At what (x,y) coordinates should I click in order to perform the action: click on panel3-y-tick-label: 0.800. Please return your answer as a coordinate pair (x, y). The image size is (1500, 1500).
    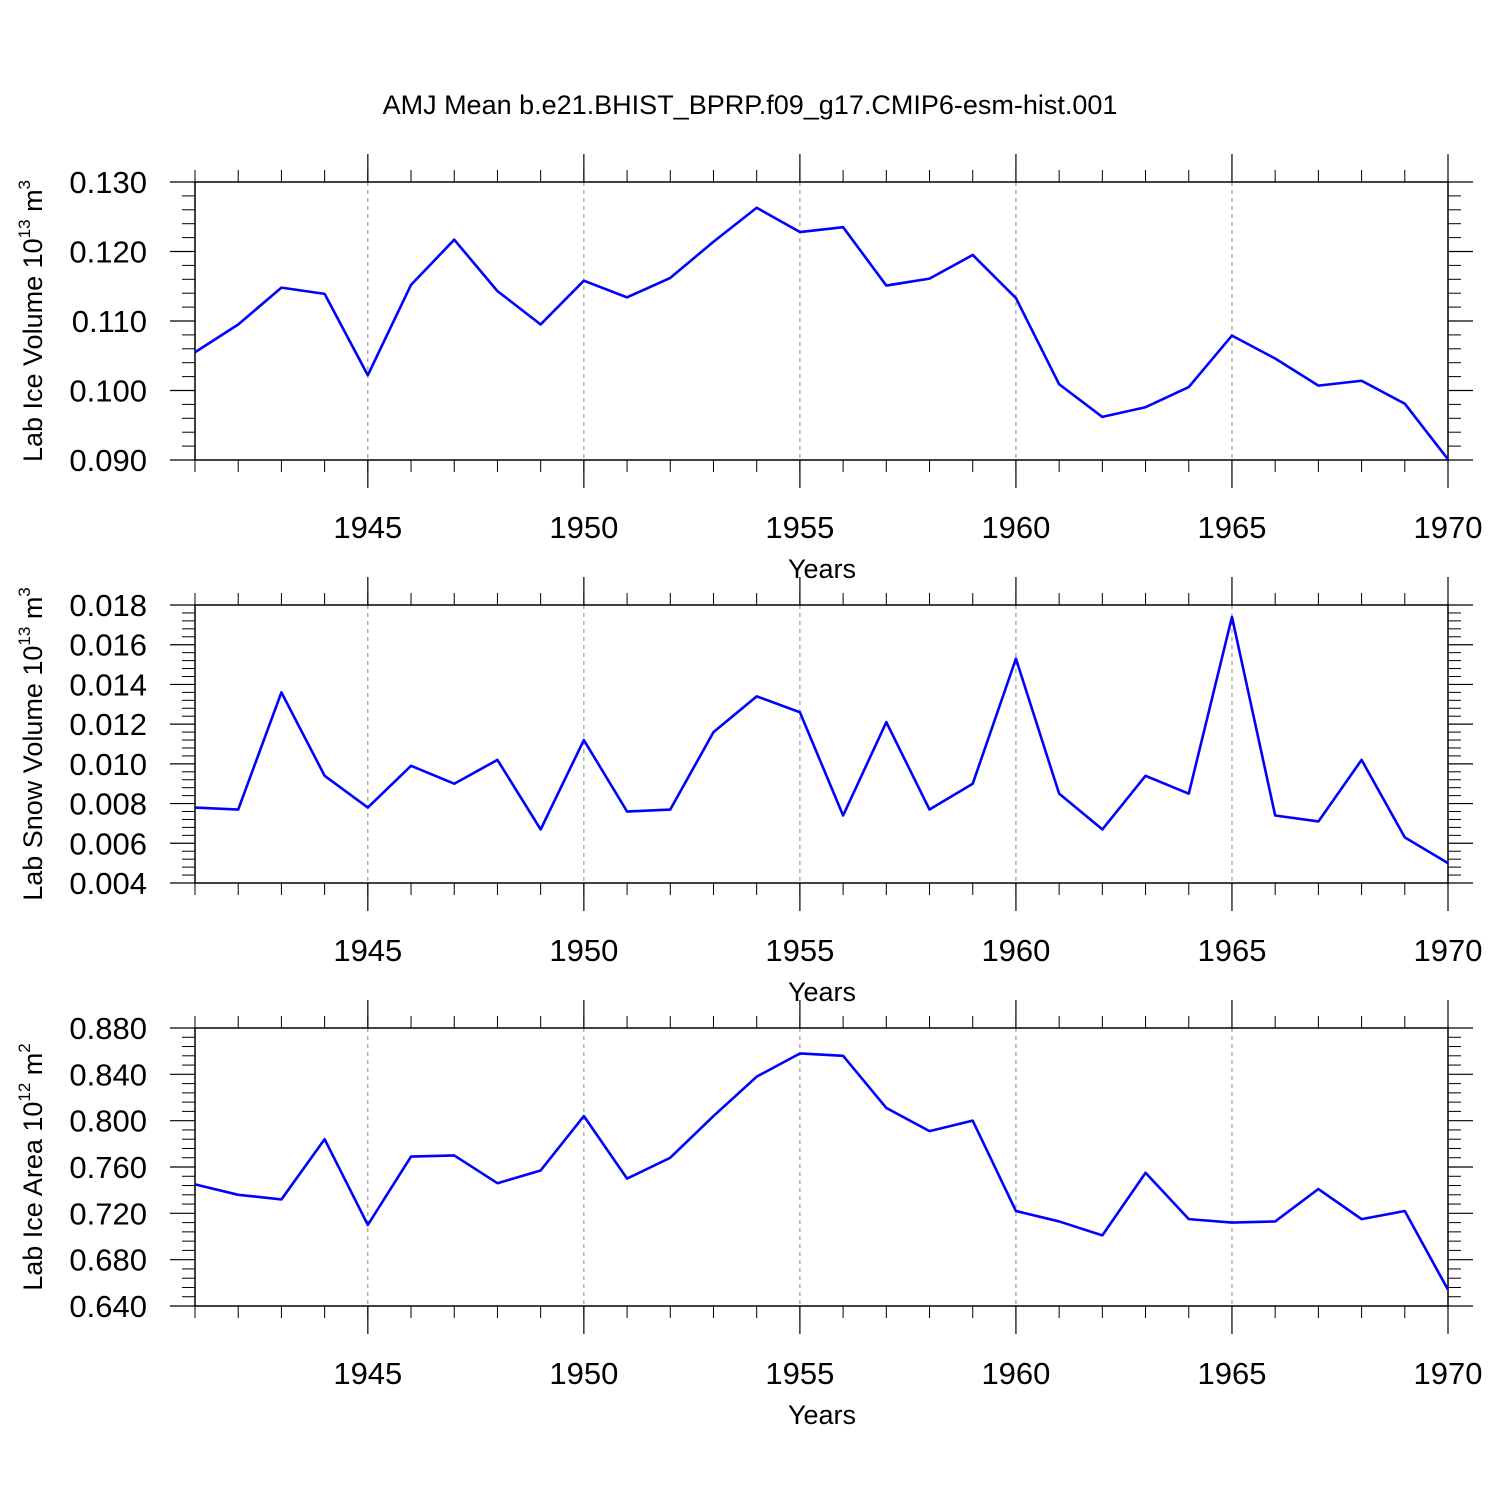
    Looking at the image, I should click on (108, 1121).